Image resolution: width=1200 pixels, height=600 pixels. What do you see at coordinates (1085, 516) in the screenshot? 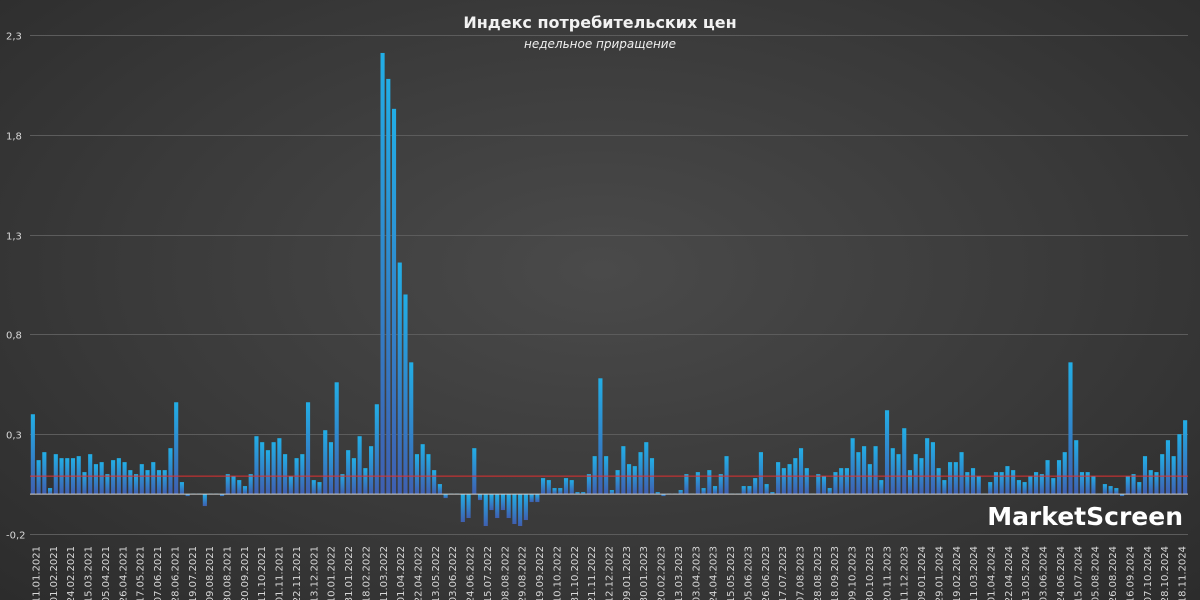
I see `brand-logo: MarketScreen` at bounding box center [1085, 516].